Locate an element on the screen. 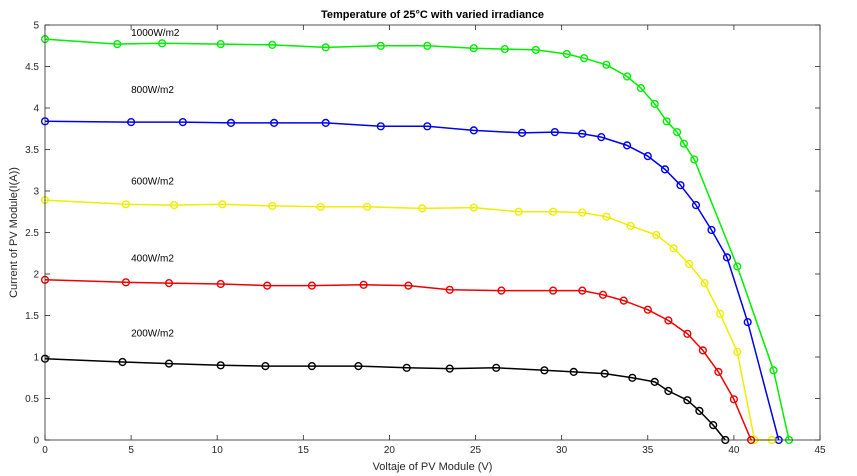  y-tick-label: 0.5 is located at coordinates (32, 399).